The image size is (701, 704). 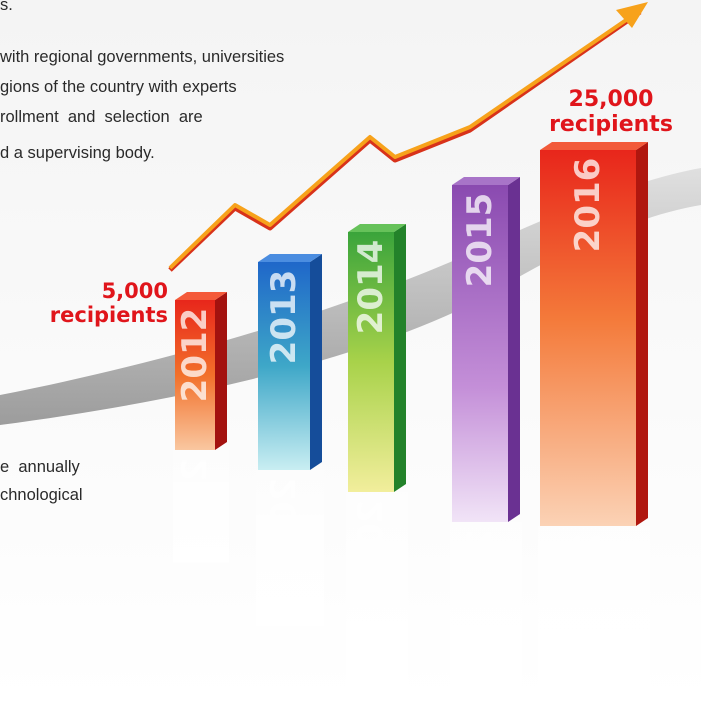 What do you see at coordinates (632, 15) in the screenshot?
I see `arrow-head` at bounding box center [632, 15].